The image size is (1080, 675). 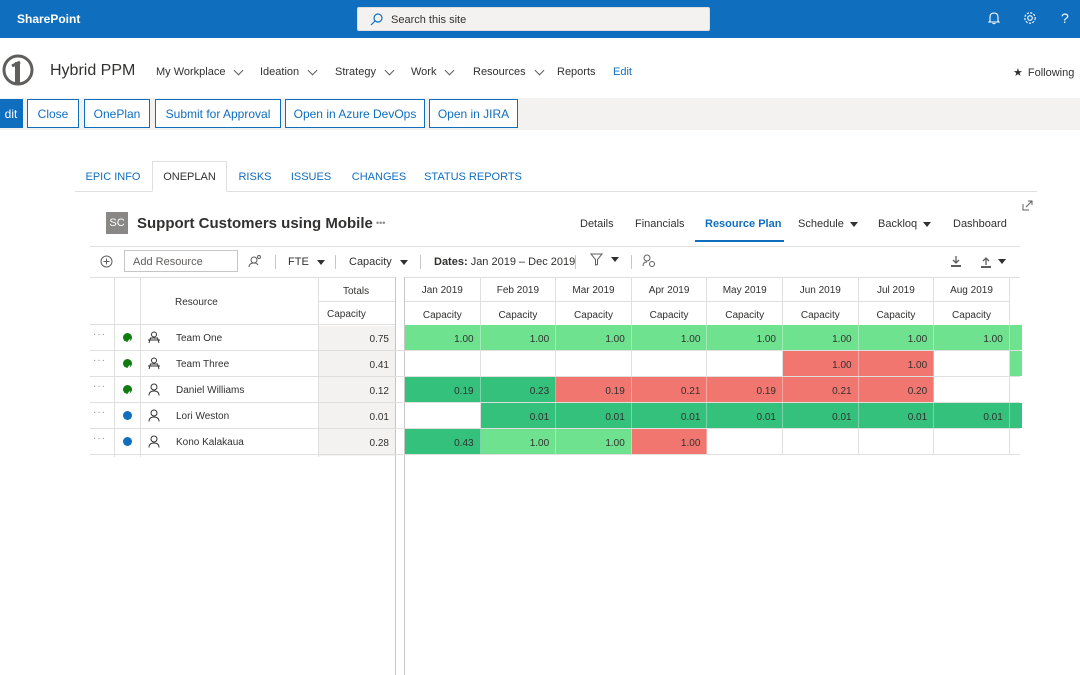 What do you see at coordinates (49, 19) in the screenshot?
I see `app-name: SharePoint` at bounding box center [49, 19].